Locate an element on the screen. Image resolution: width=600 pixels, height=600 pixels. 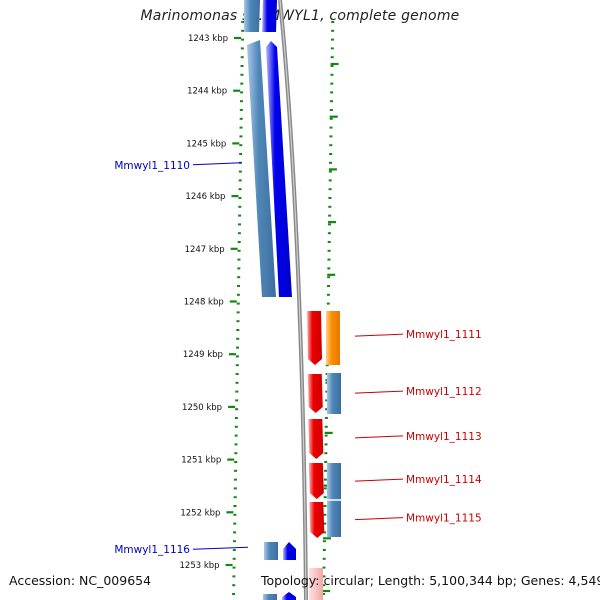
tick-label: 1251 kbp is located at coordinates (201, 461).